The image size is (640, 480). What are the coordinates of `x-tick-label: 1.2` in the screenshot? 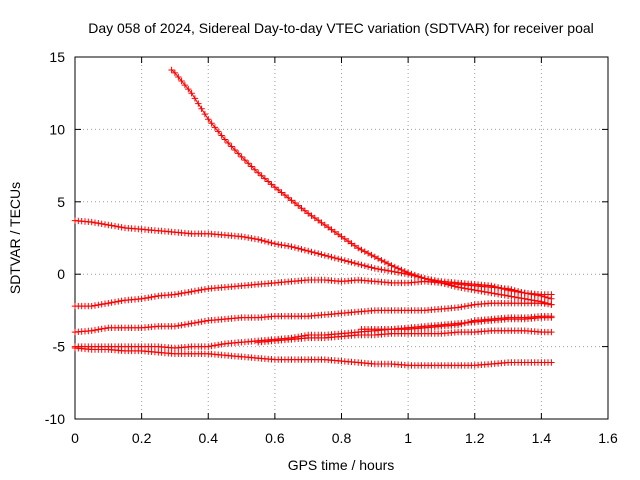 It's located at (475, 438).